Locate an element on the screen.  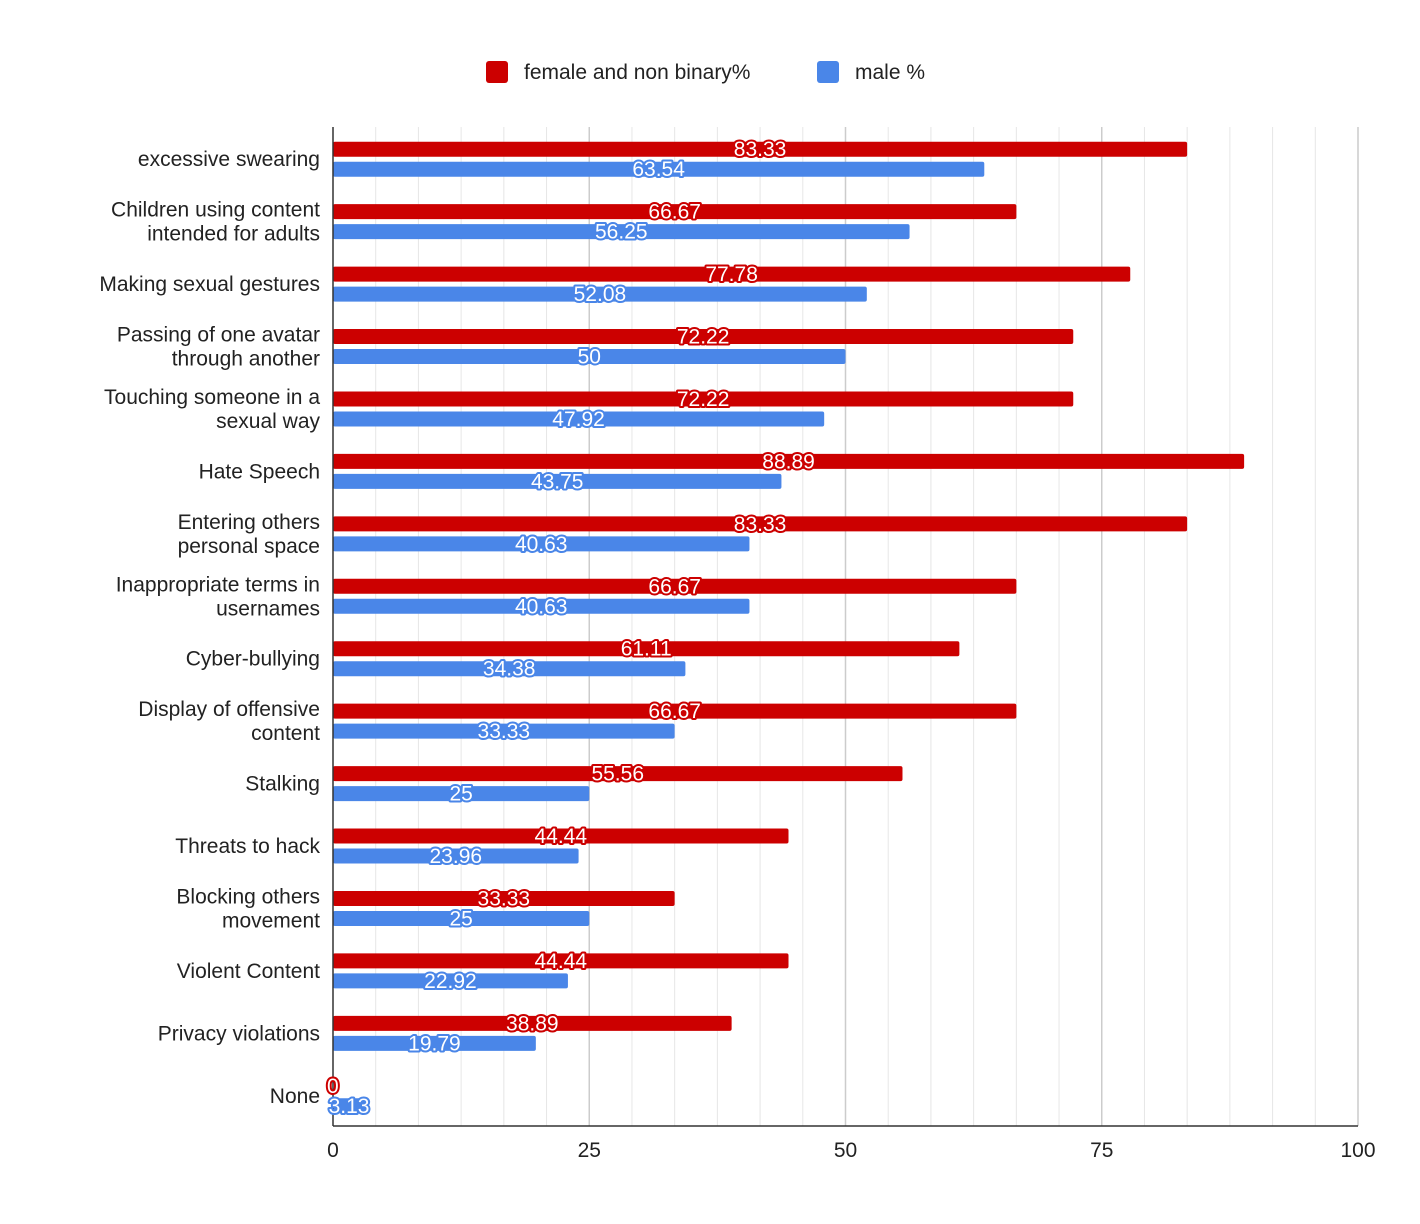
category-label: Touching someone in a is located at coordinates (212, 397).